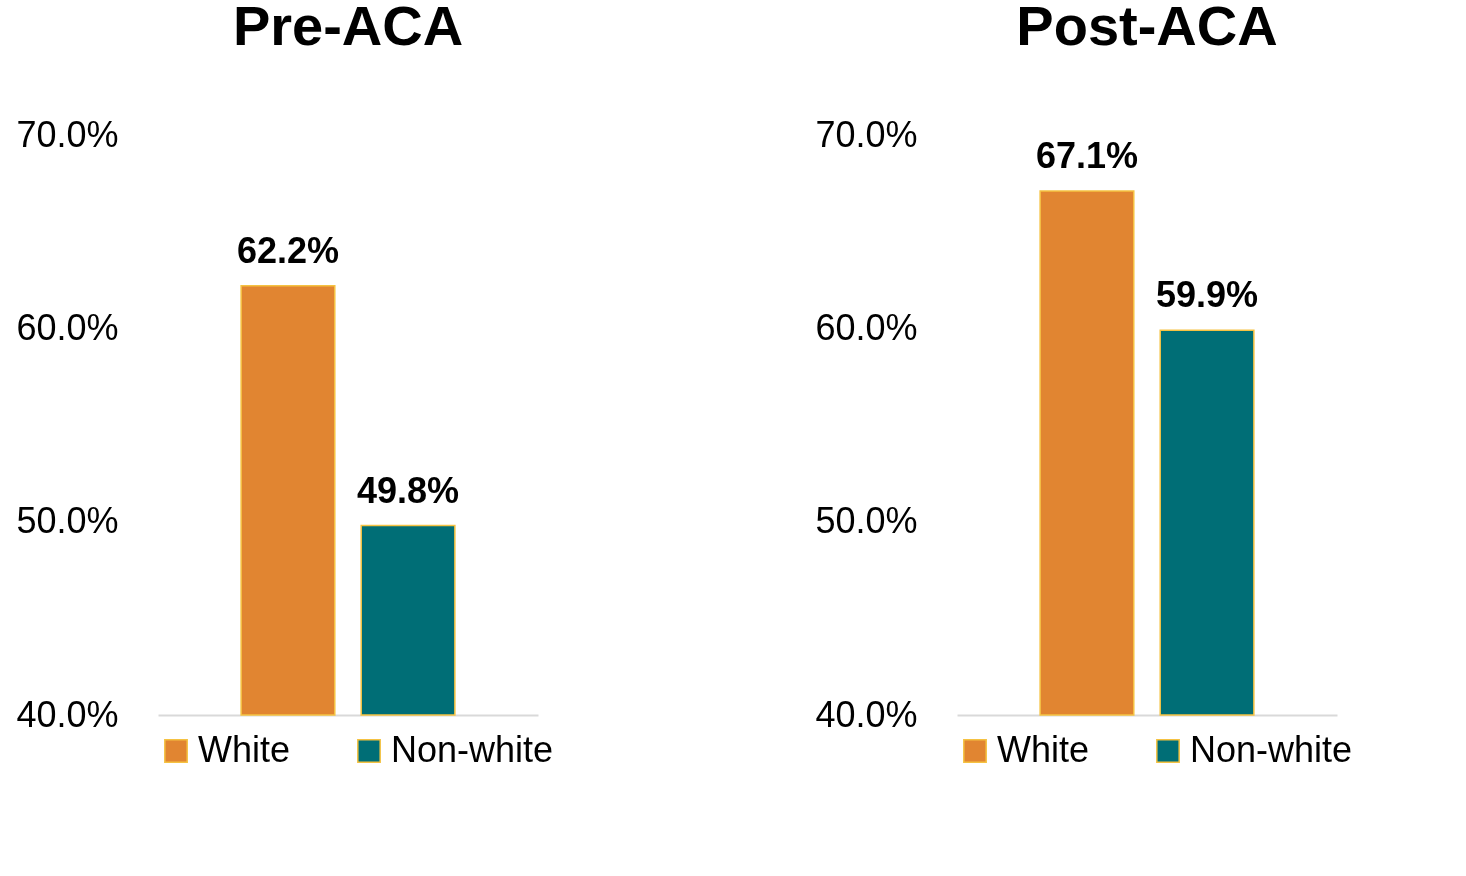 This screenshot has height=876, width=1466. What do you see at coordinates (348, 28) in the screenshot?
I see `chart-title: Pre-ACA` at bounding box center [348, 28].